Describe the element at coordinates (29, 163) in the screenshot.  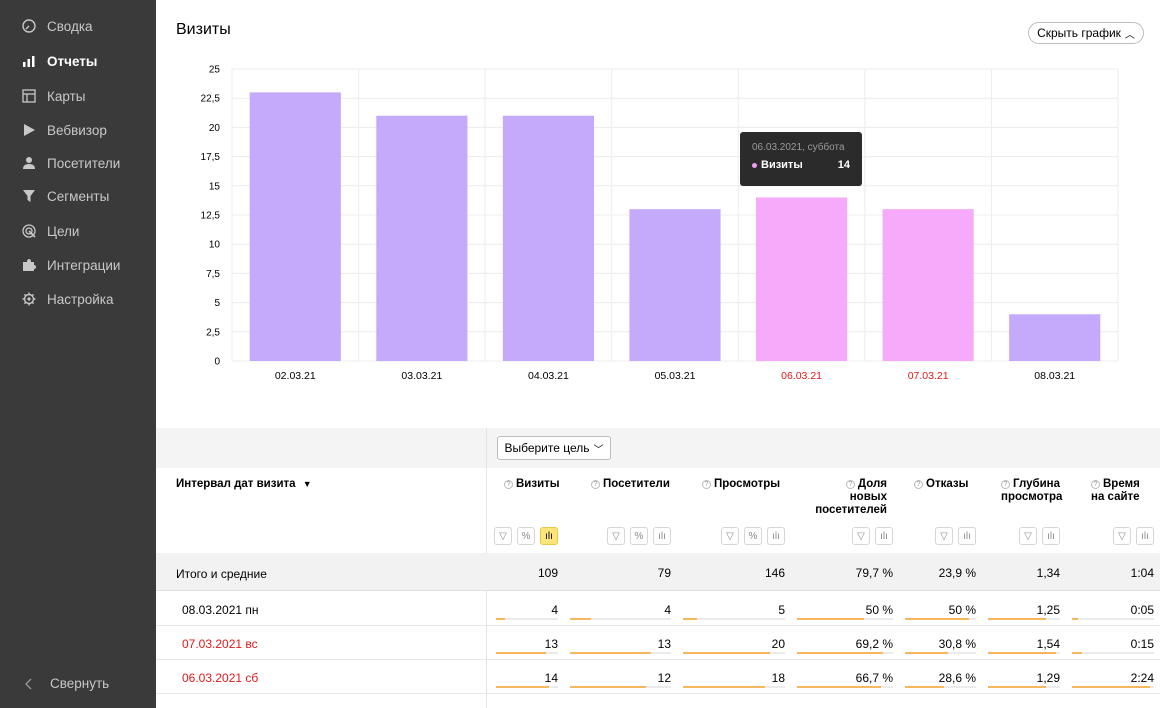
I see `user-icon` at that location.